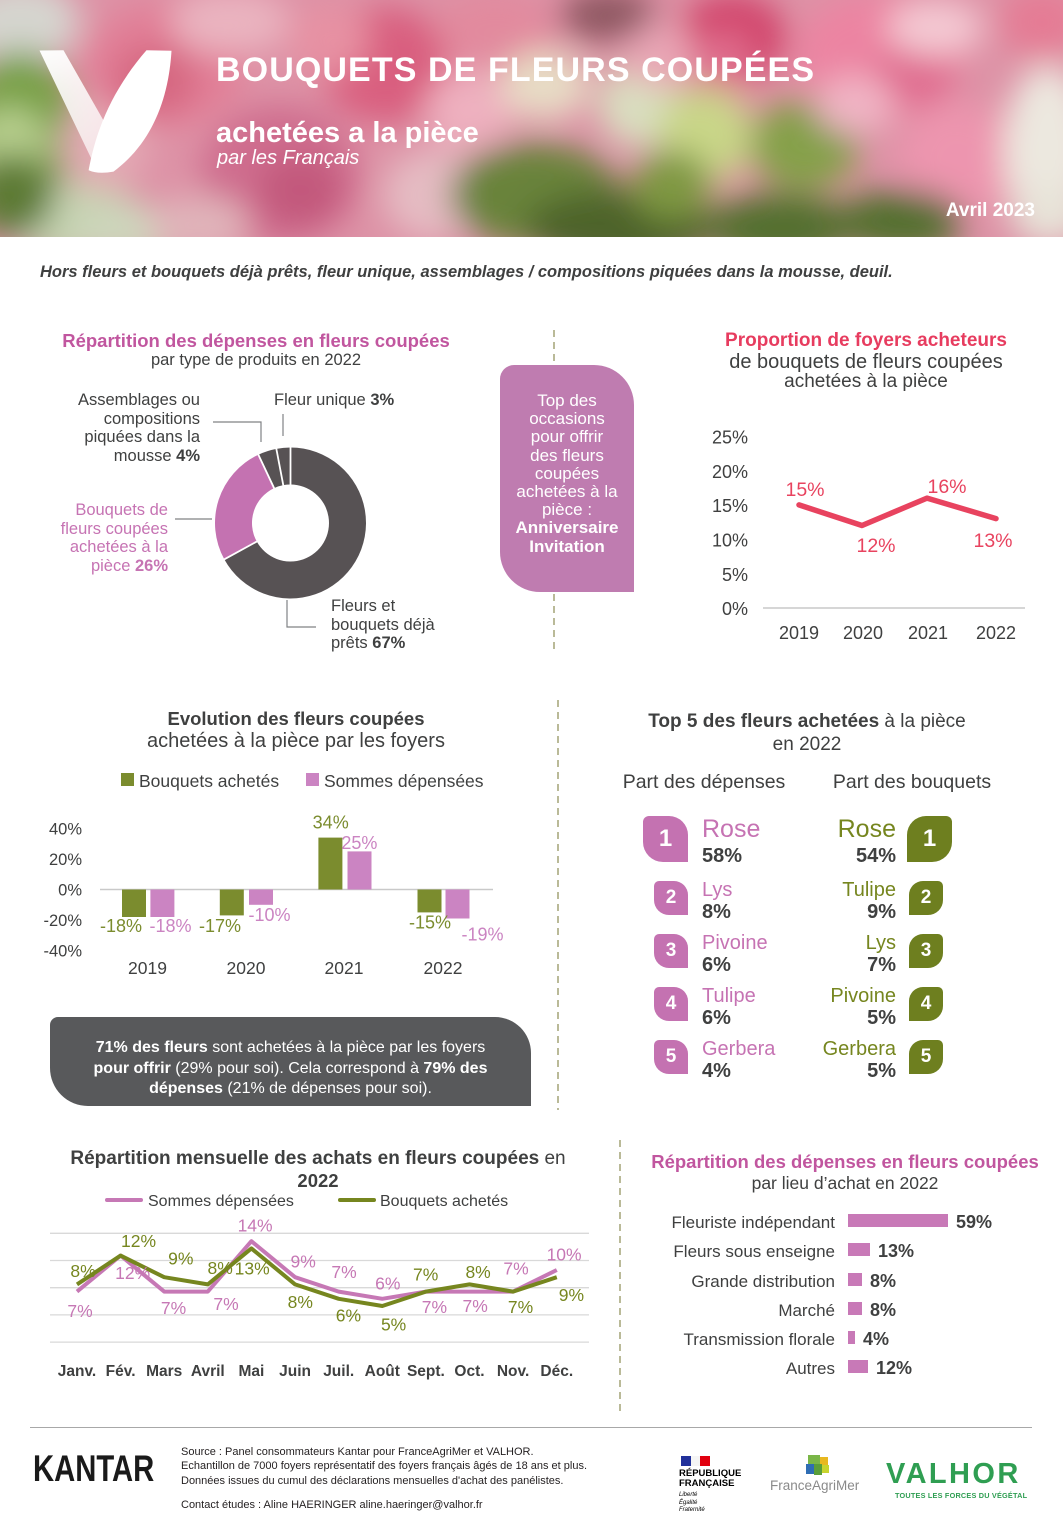 The image size is (1063, 1536). What do you see at coordinates (164, 1371) in the screenshot?
I see `svg-text: Mars` at bounding box center [164, 1371].